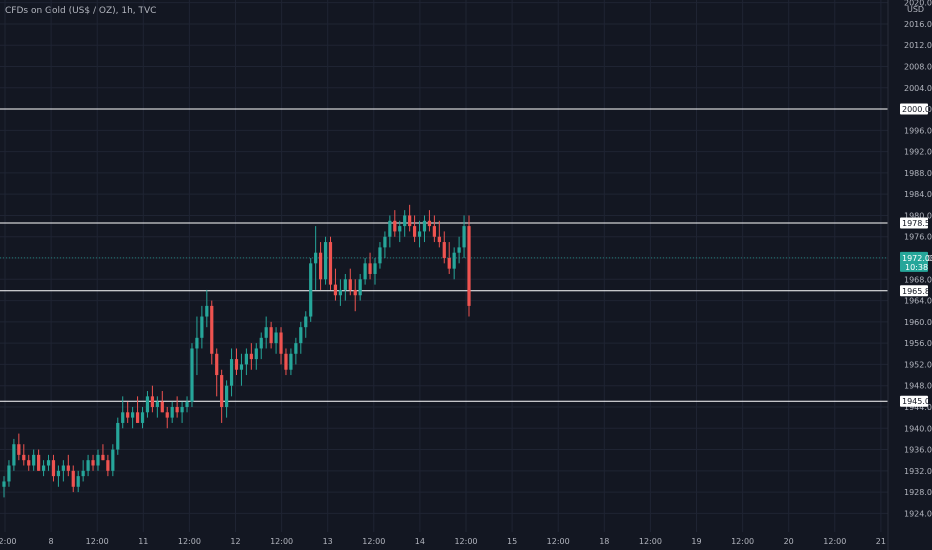 Image resolution: width=932 pixels, height=550 pixels. What do you see at coordinates (604, 541) in the screenshot?
I see `x-tick-label: 18` at bounding box center [604, 541].